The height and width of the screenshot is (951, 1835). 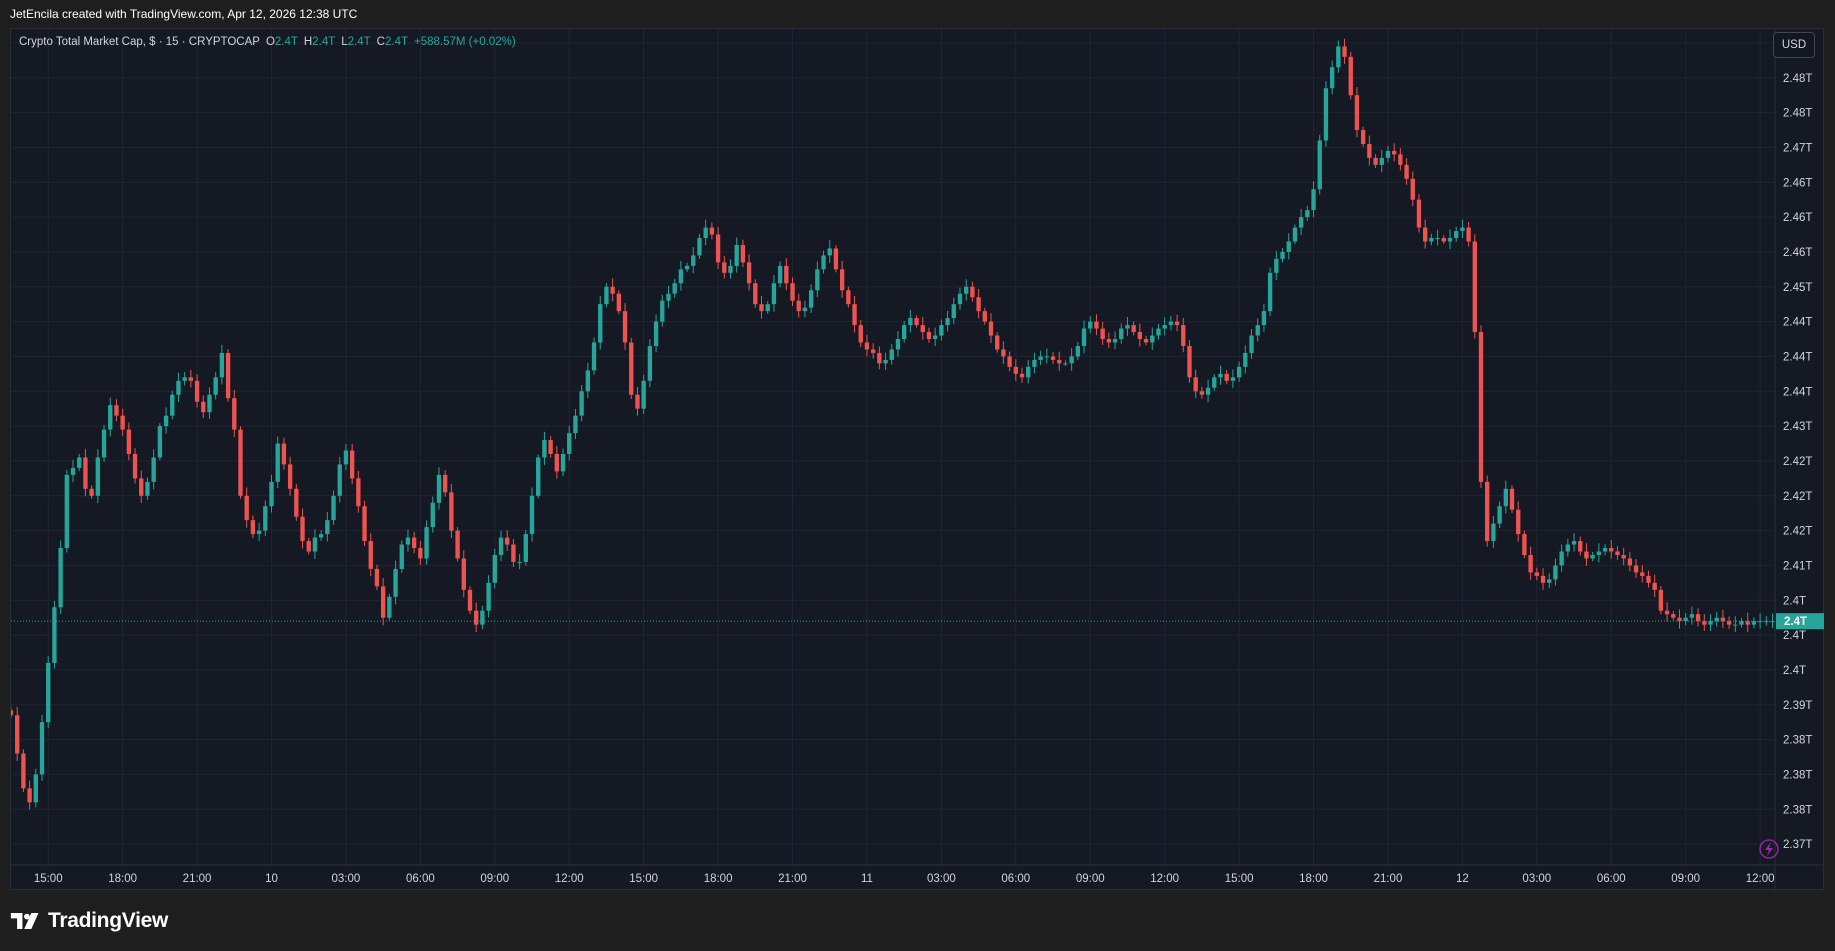 I want to click on time-tick-label: 03:00, so click(x=941, y=879).